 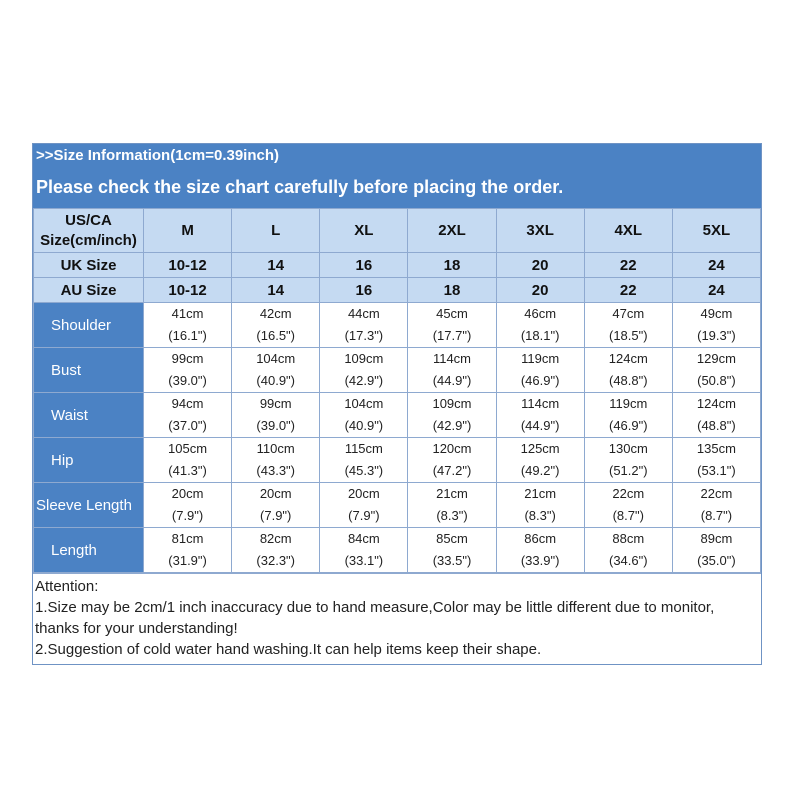 I want to click on measurement-cm: 49cm, so click(x=716, y=313).